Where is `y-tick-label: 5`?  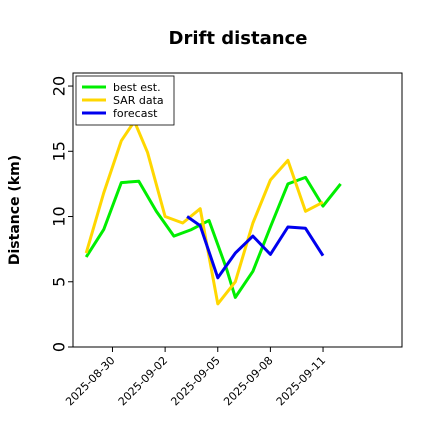 y-tick-label: 5 is located at coordinates (59, 282).